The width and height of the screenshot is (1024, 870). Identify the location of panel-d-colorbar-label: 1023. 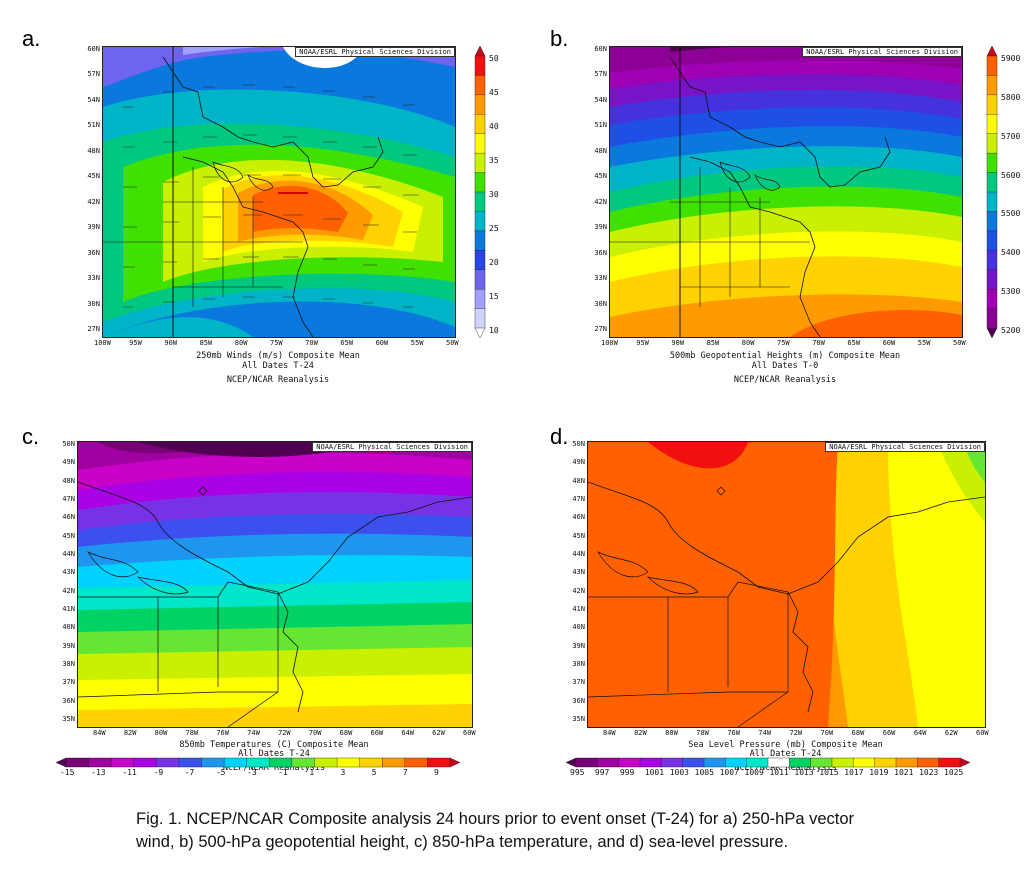
(929, 772).